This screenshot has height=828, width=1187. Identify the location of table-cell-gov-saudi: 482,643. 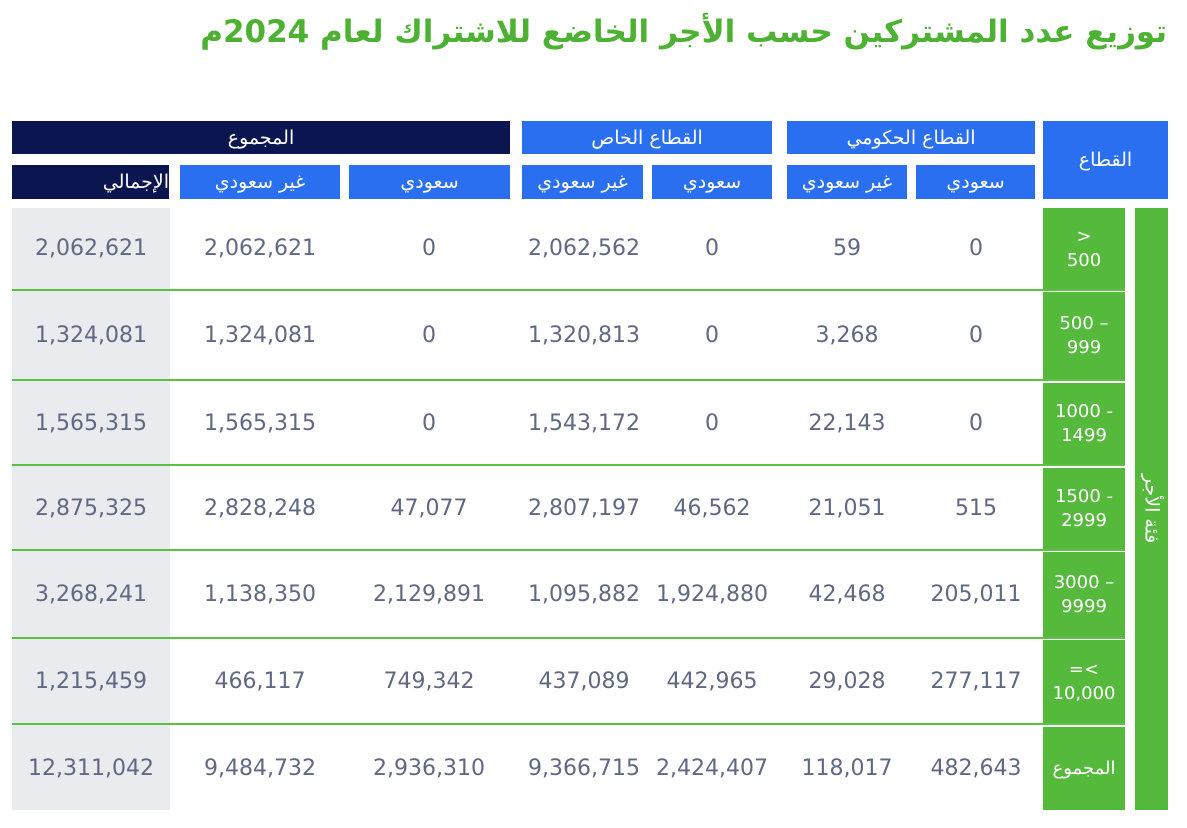
(976, 768).